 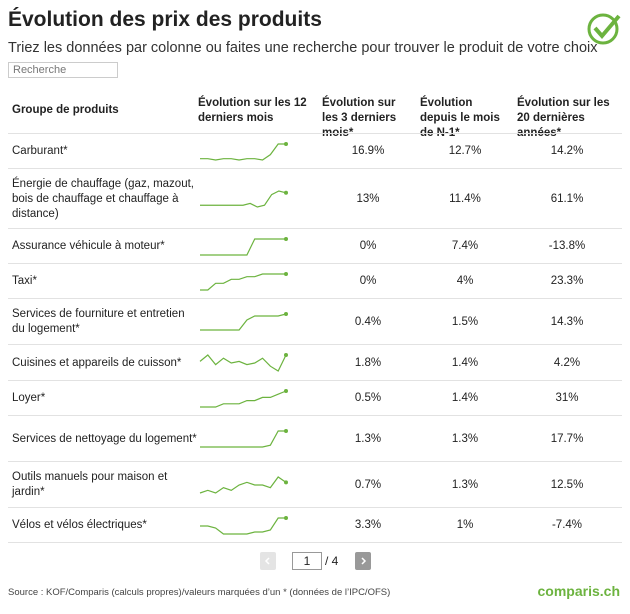 What do you see at coordinates (567, 321) in the screenshot?
I see `change-20y: 14.3%` at bounding box center [567, 321].